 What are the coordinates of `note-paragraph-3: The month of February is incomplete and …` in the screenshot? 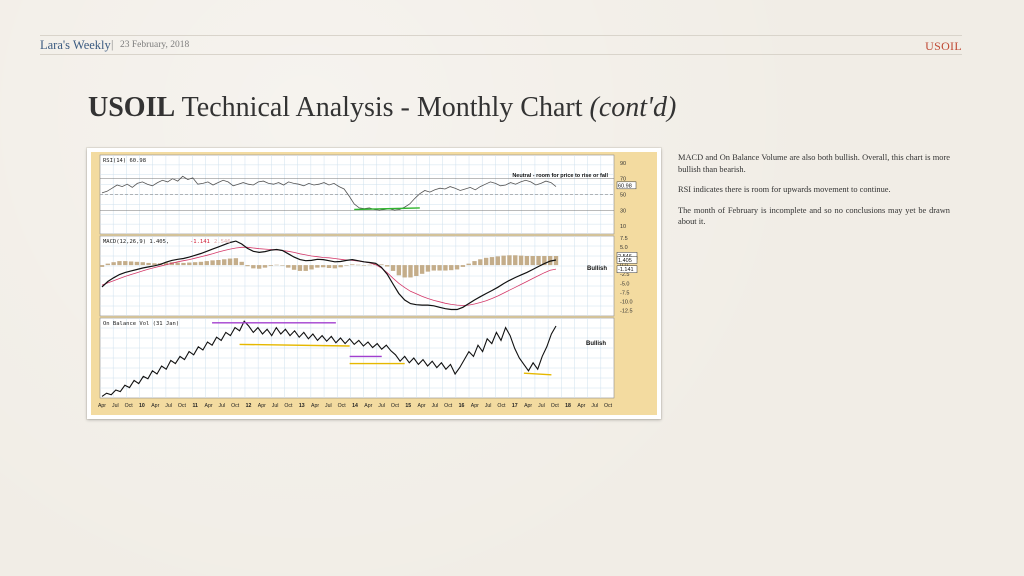 It's located at (814, 216).